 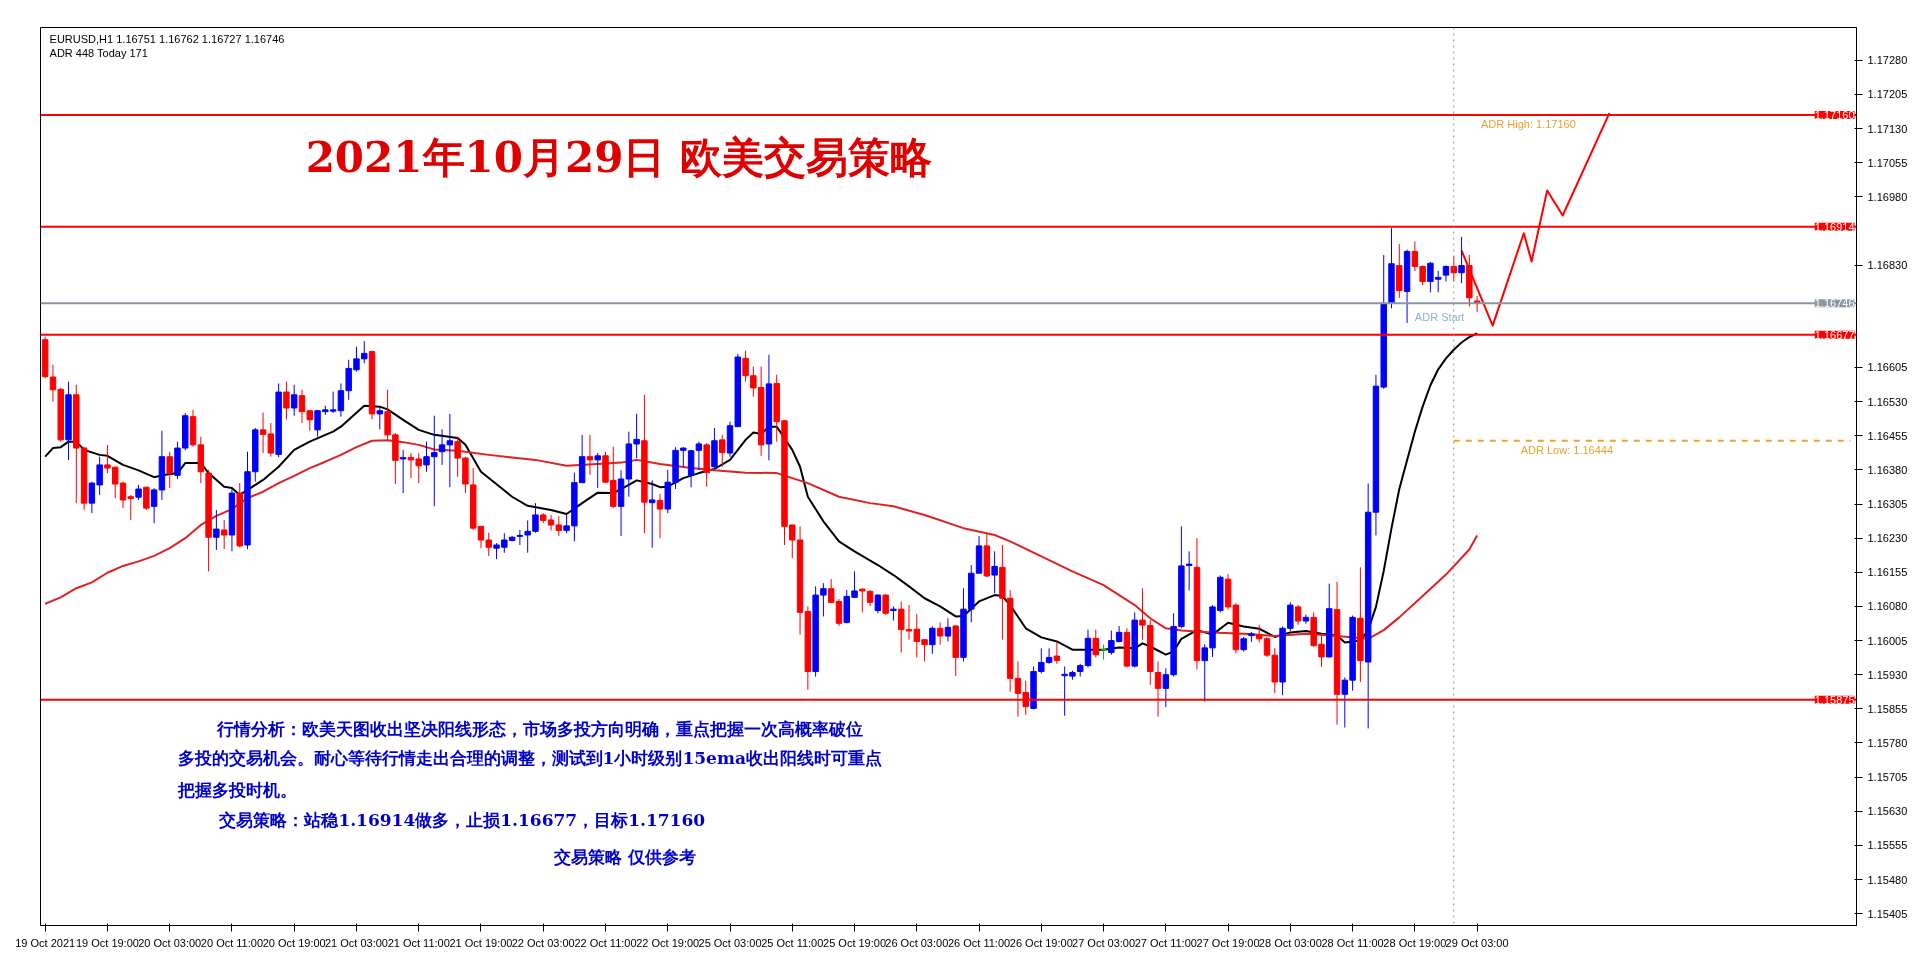 I want to click on y-tick-label: 1.15405, so click(x=1887, y=913).